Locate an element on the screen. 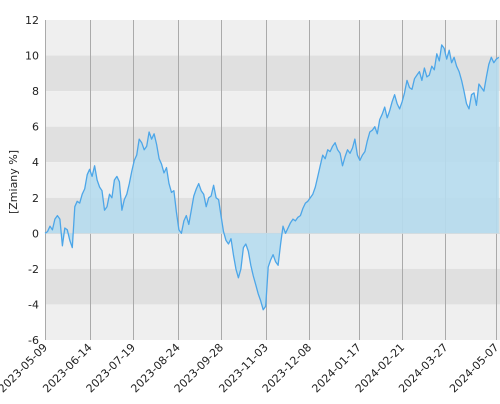 The image size is (500, 404). y-tick-label: 8 is located at coordinates (35, 91).